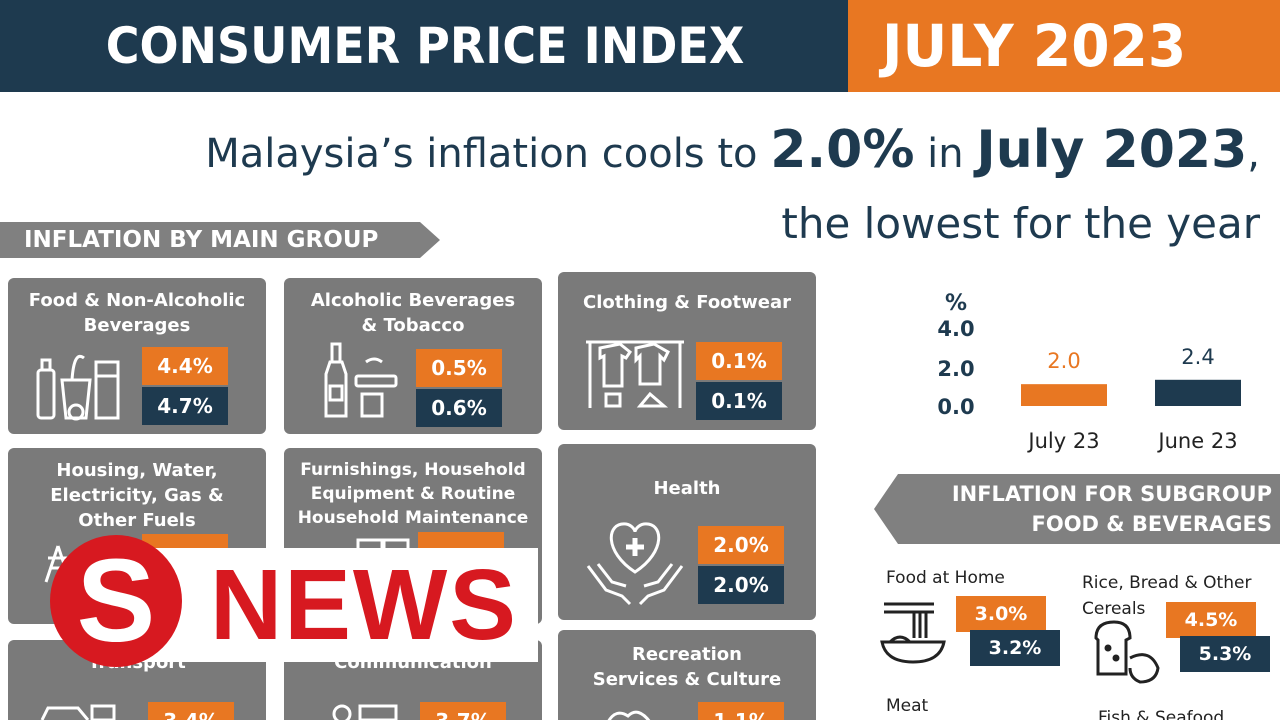 The width and height of the screenshot is (1280, 720). Describe the element at coordinates (955, 369) in the screenshot. I see `chart-ytick: 2.0` at that location.